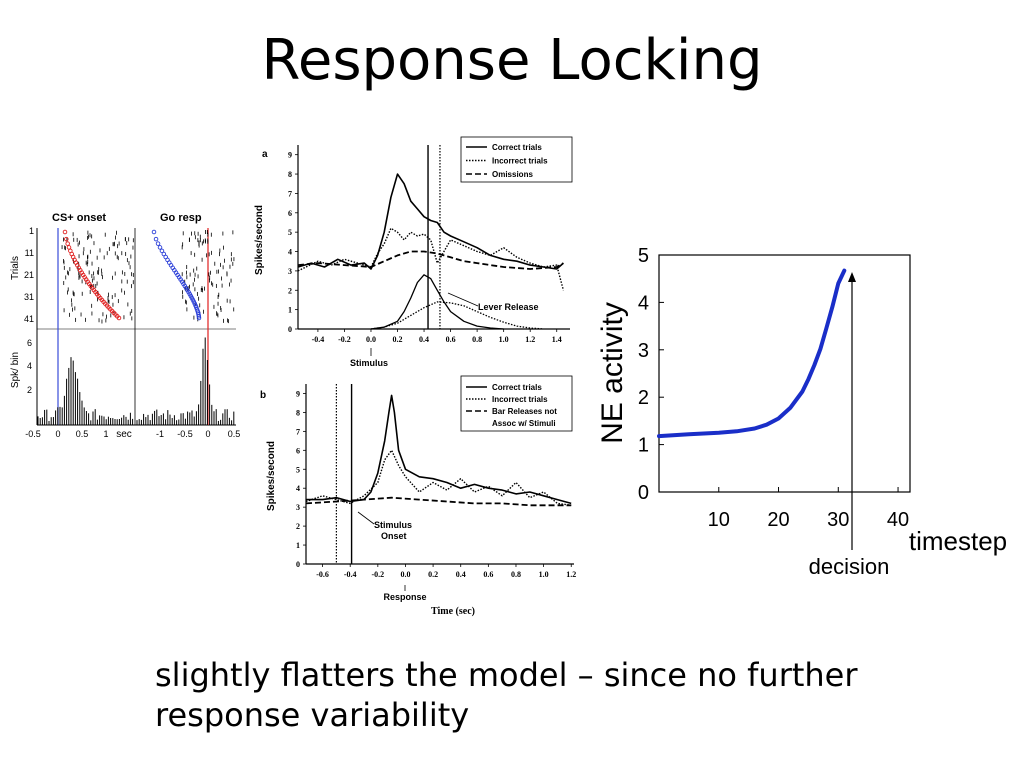 The width and height of the screenshot is (1024, 768). I want to click on trial-tick: 21, so click(29, 275).